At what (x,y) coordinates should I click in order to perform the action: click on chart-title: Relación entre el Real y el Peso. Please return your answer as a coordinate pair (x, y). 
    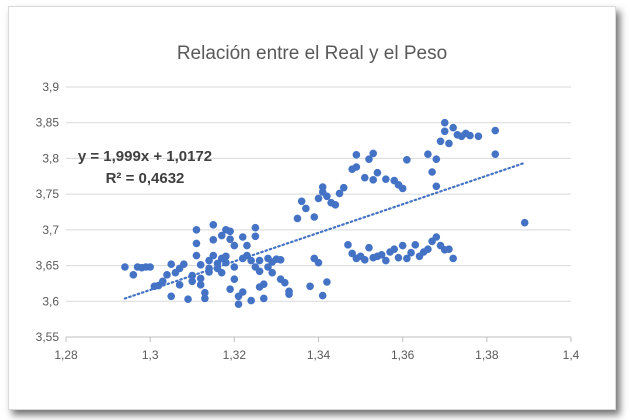
    Looking at the image, I should click on (312, 53).